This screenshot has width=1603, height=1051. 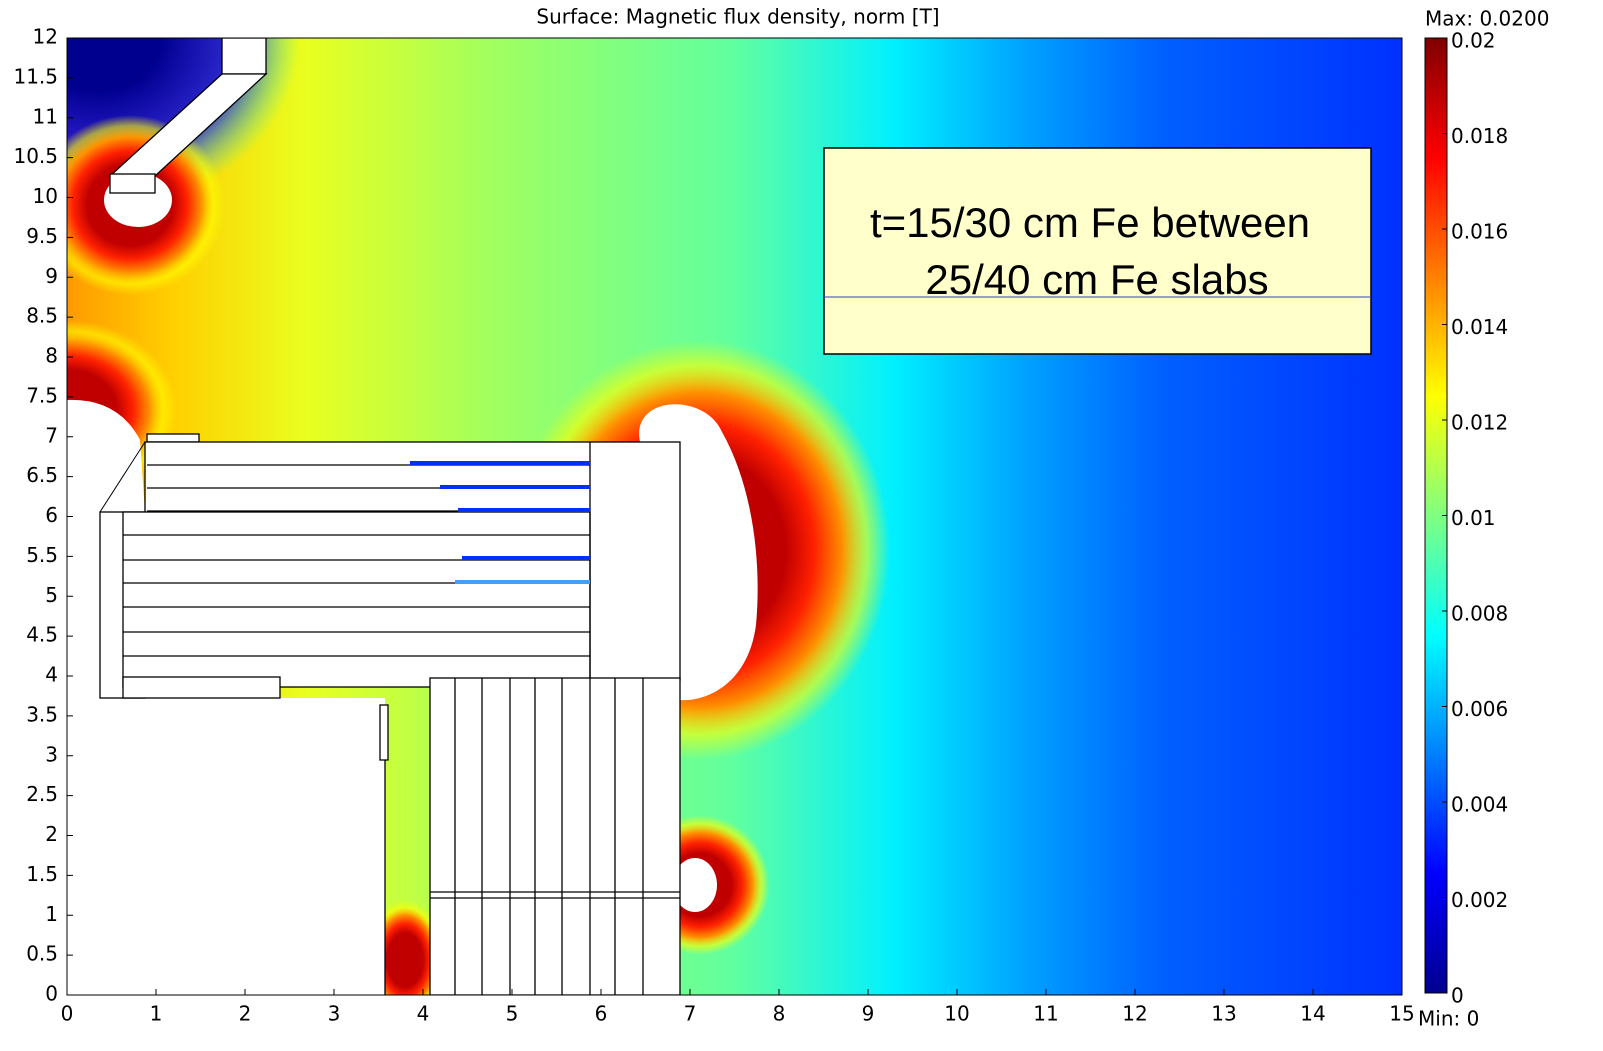 What do you see at coordinates (690, 1014) in the screenshot?
I see `x-tick-label: 7` at bounding box center [690, 1014].